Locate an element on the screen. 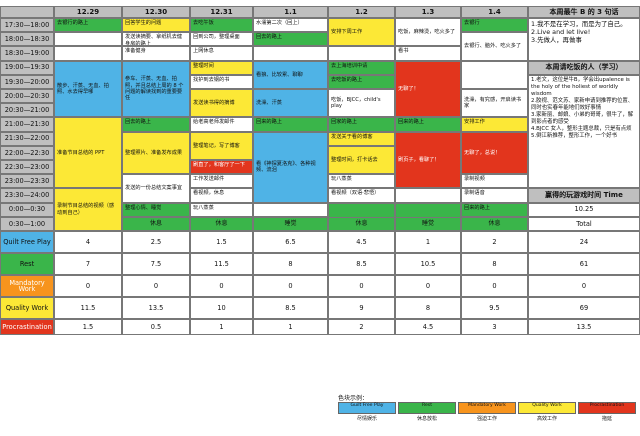  date-header-2: 12.31 is located at coordinates (221, 12).